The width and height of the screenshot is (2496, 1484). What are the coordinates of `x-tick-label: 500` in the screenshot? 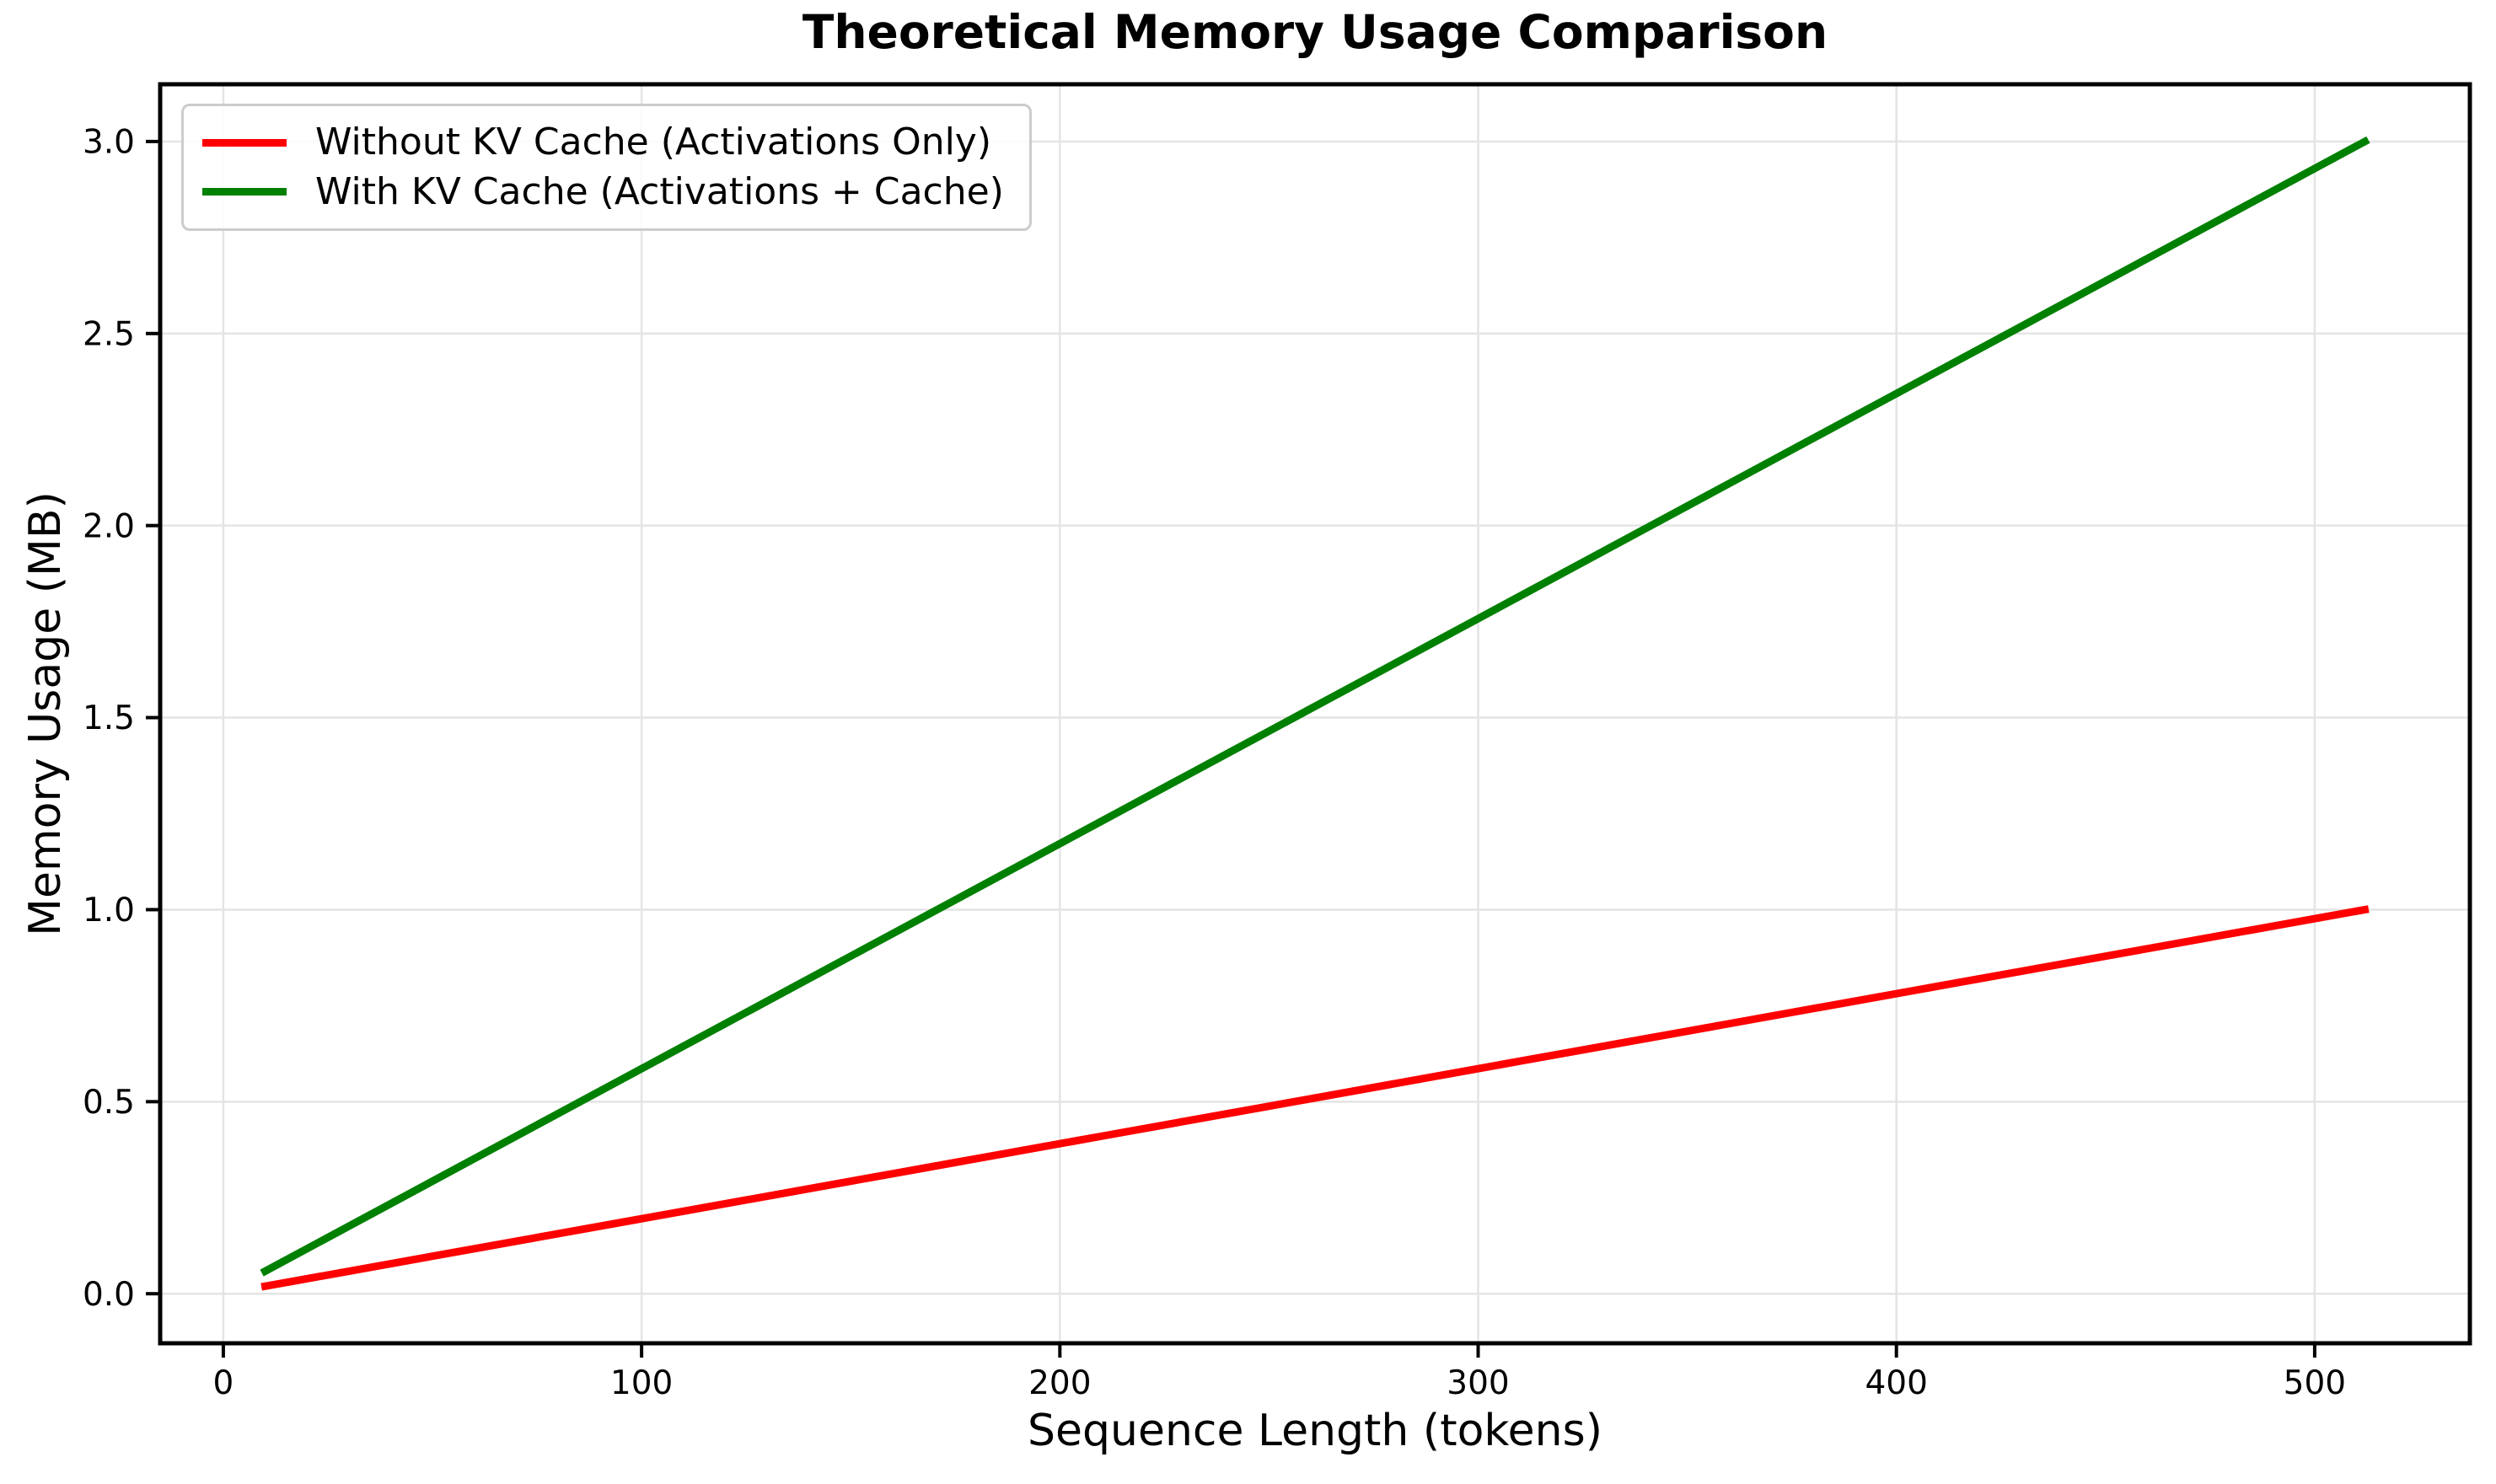 It's located at (2315, 1383).